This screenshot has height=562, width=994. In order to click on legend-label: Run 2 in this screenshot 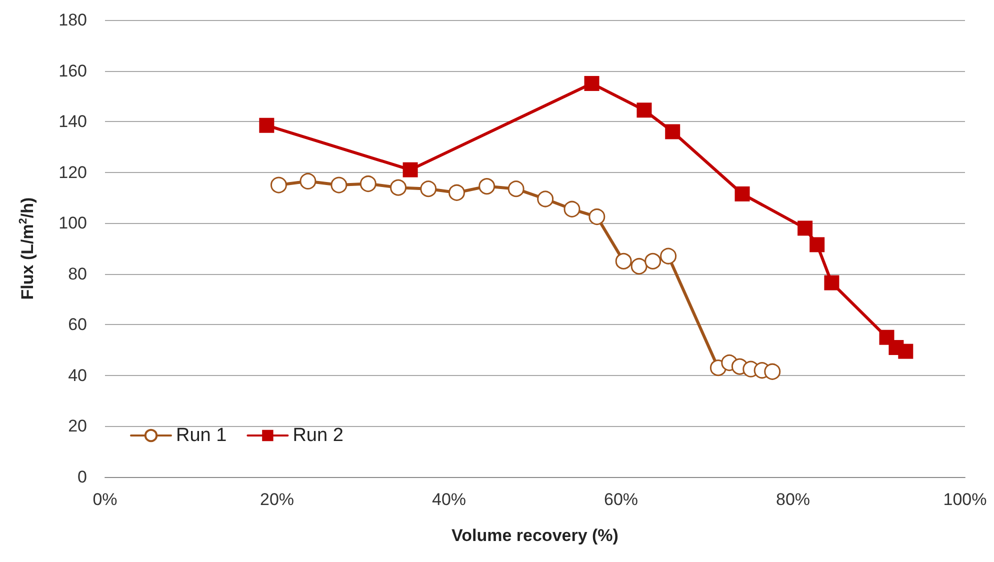, I will do `click(318, 435)`.